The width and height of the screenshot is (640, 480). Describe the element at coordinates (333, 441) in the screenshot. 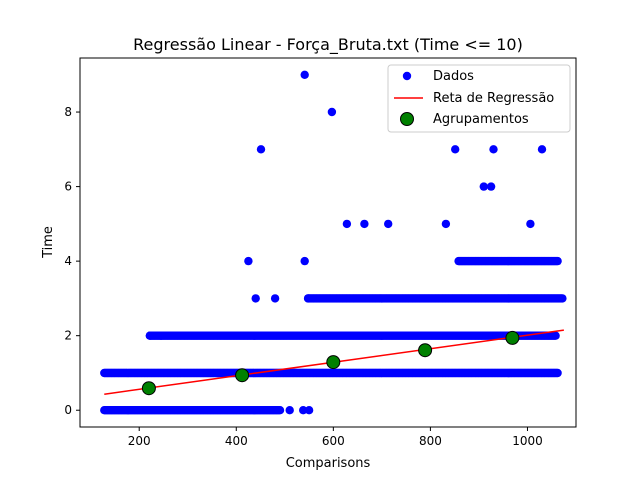

I see `x-tick-label: 600` at that location.